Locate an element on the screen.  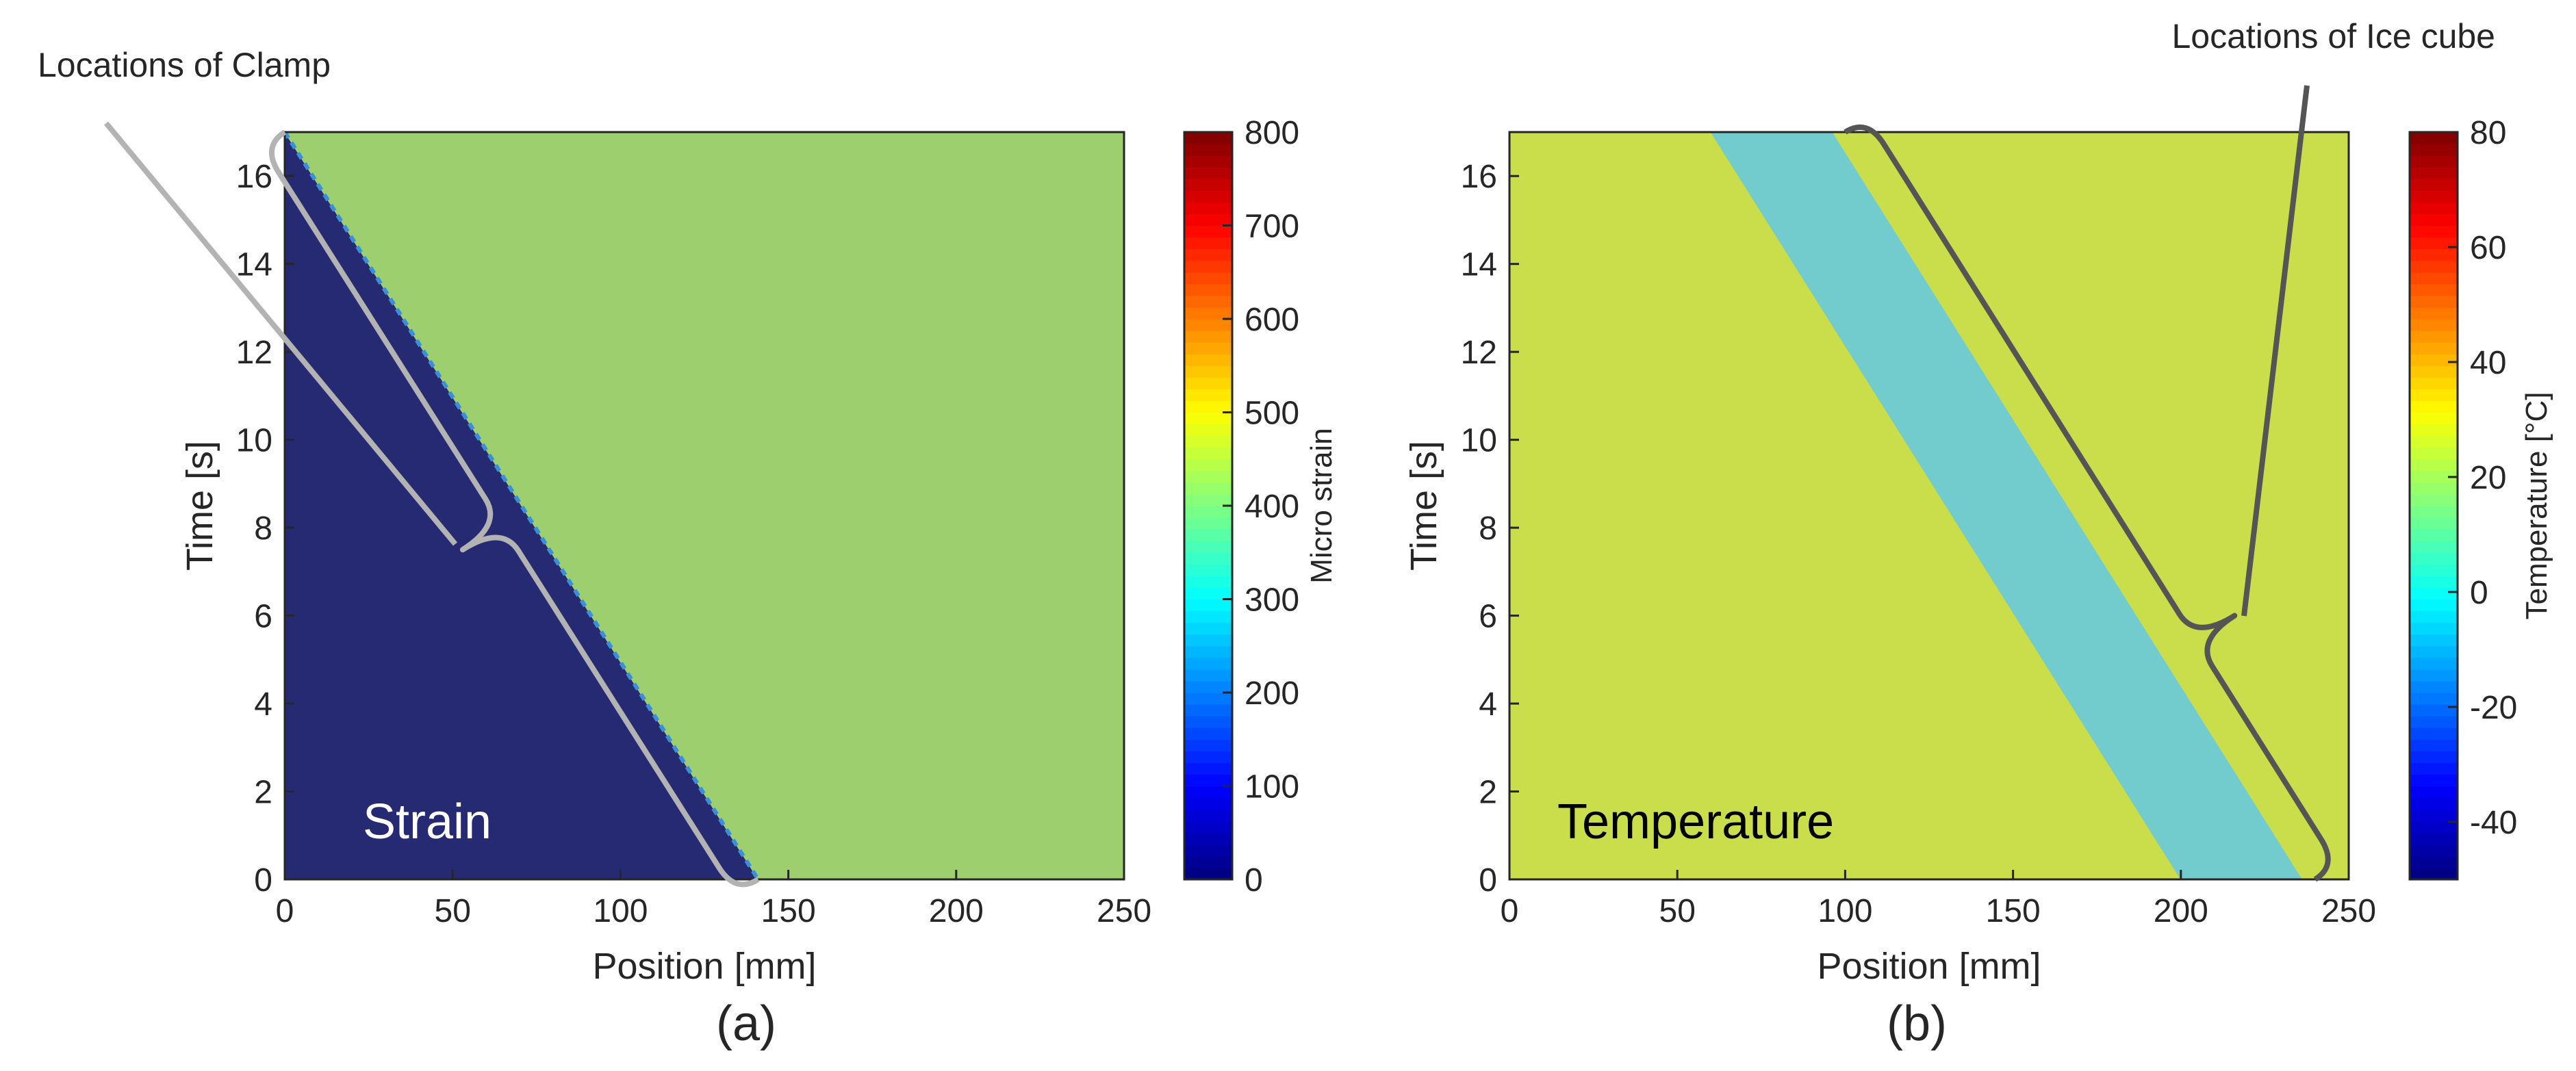
colorbar-tick-label: 200 is located at coordinates (1272, 693).